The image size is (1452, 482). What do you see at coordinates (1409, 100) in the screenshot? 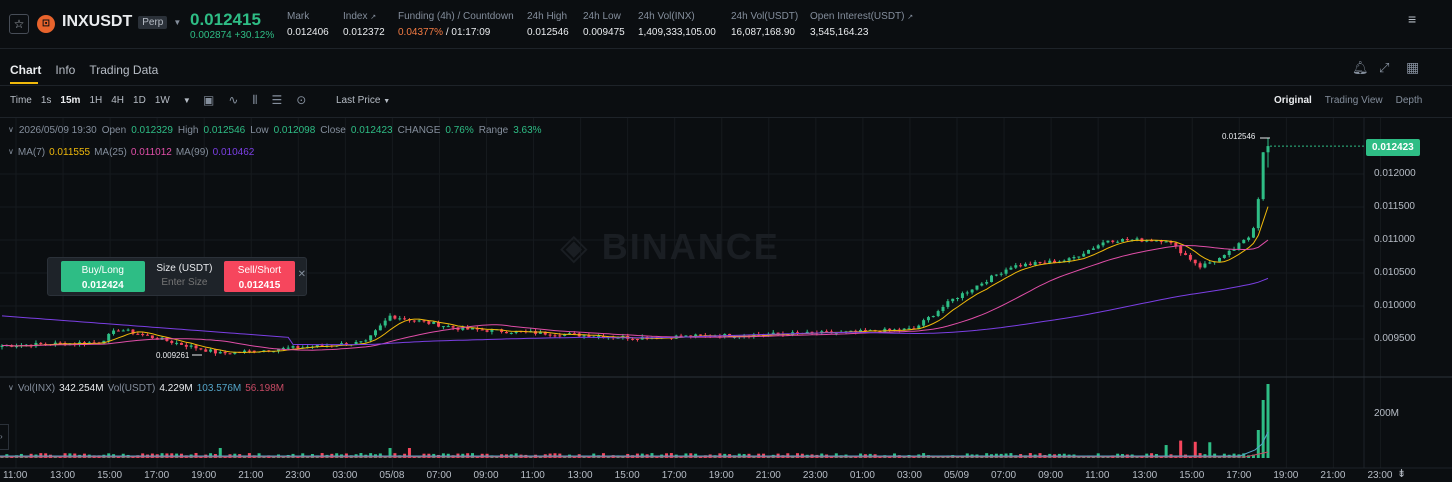
I see `view-depth: Depth` at bounding box center [1409, 100].